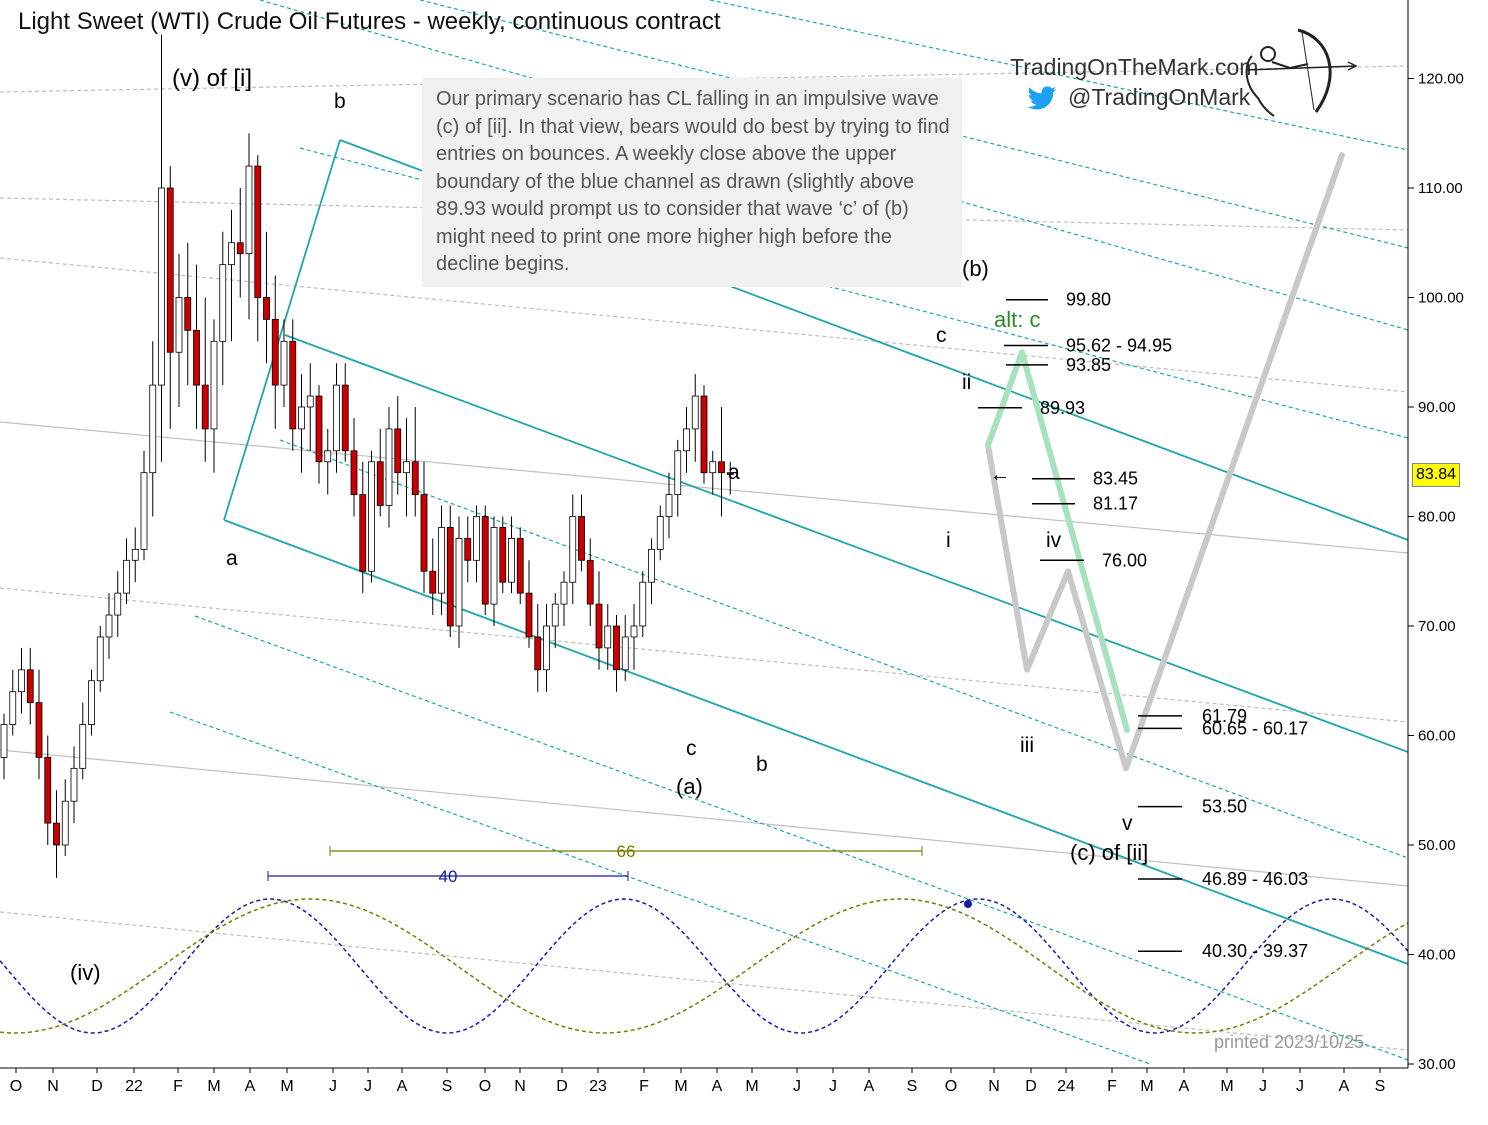  Describe the element at coordinates (1255, 728) in the screenshot. I see `price-level-label: 60.65 - 60.17` at that location.